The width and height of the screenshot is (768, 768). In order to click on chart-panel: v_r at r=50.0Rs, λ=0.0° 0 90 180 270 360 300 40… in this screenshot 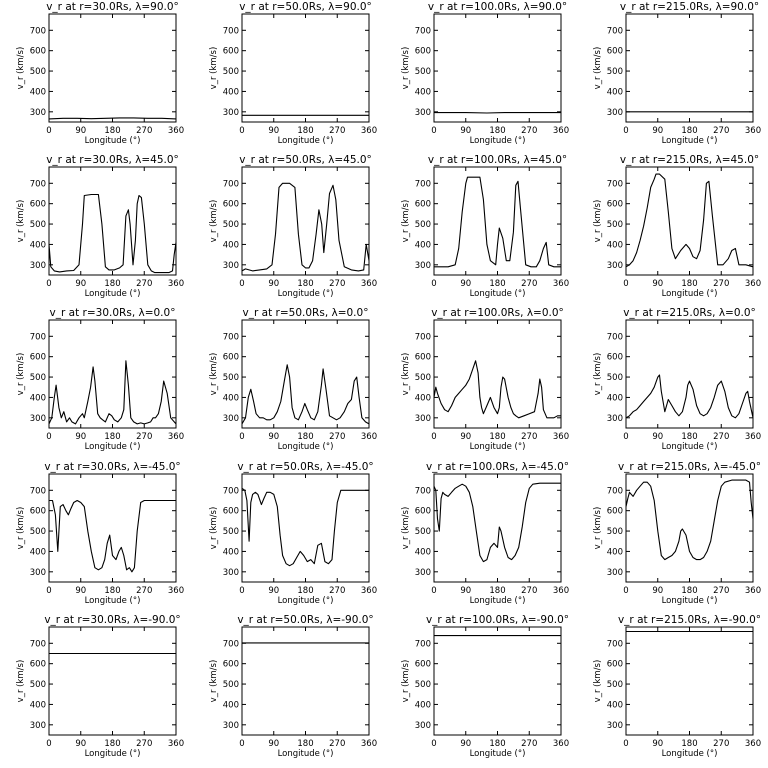, I will do `click(293, 379)`.